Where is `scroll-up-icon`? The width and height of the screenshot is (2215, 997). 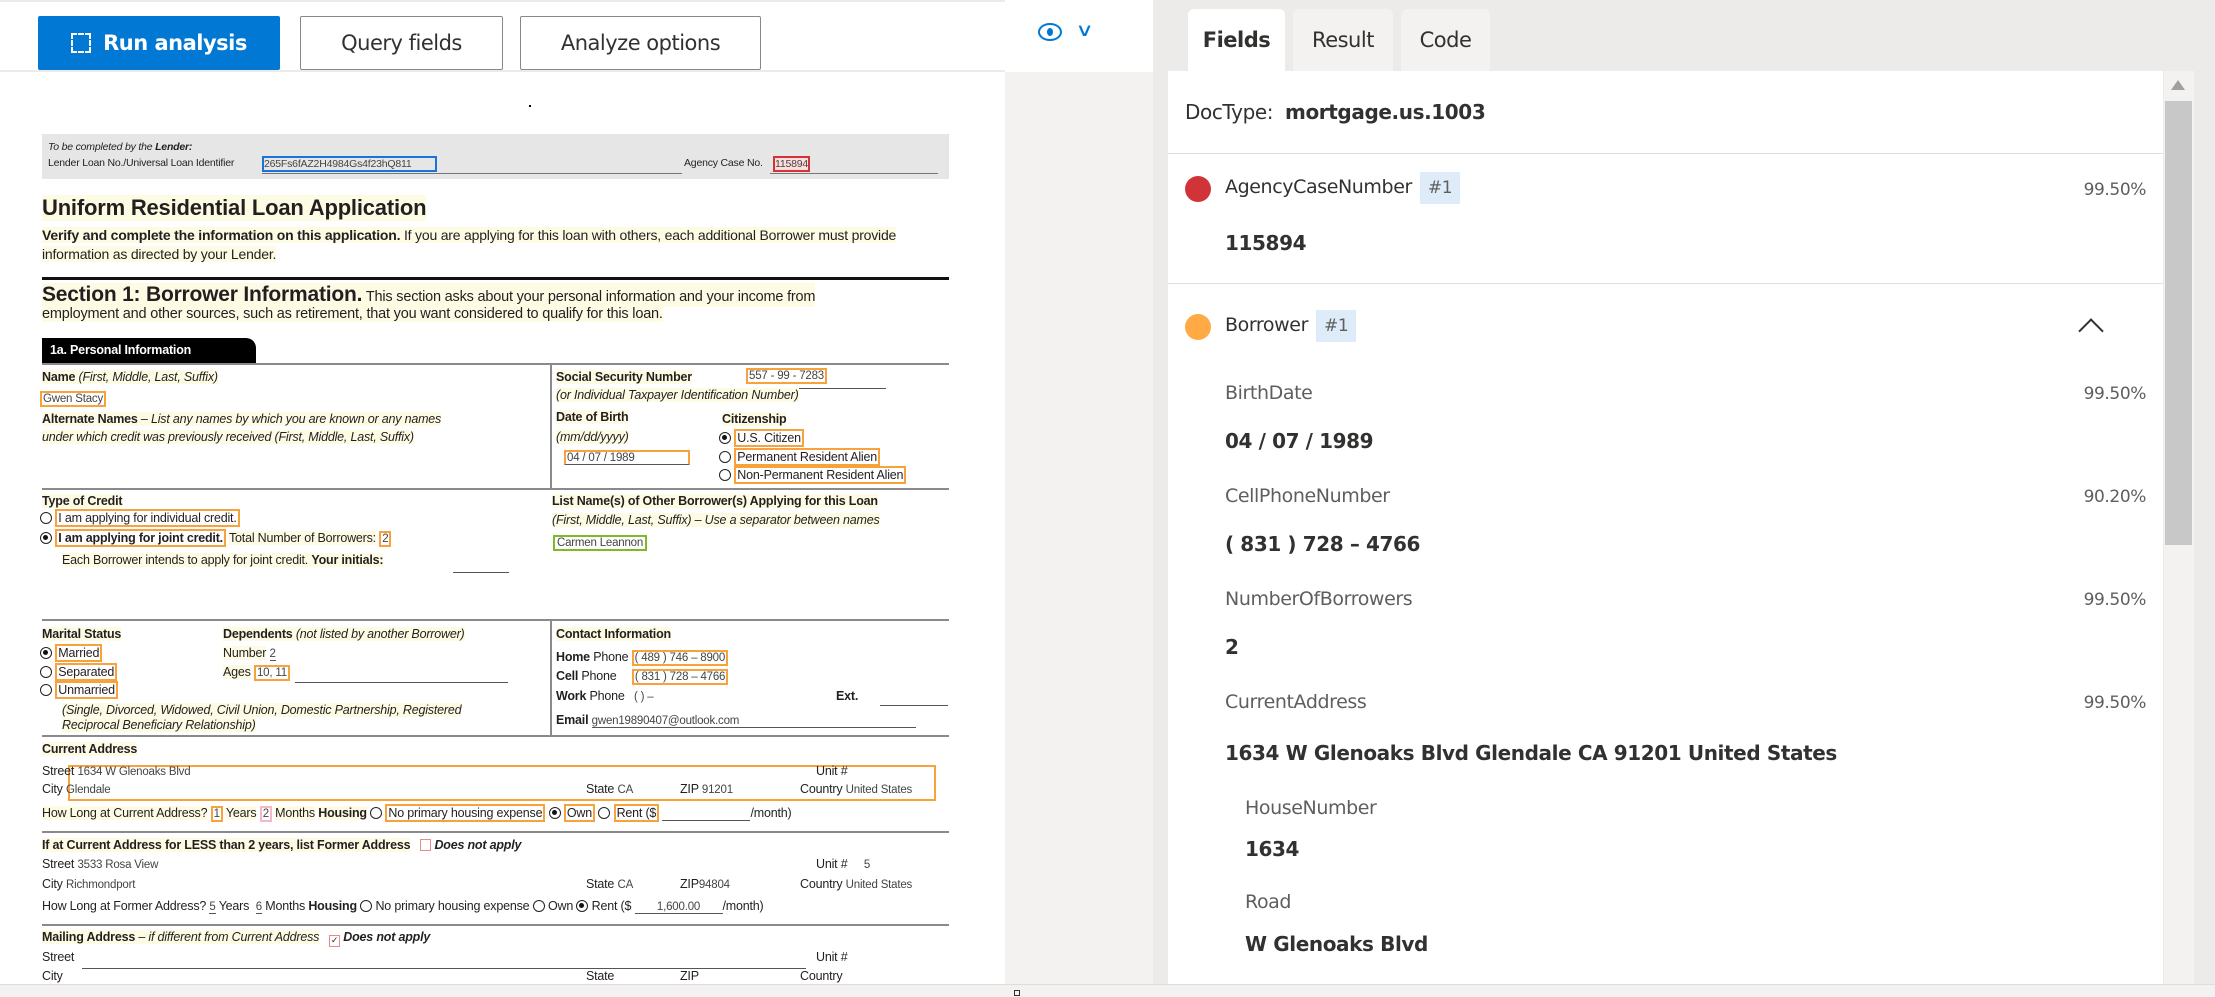
scroll-up-icon is located at coordinates (2178, 85).